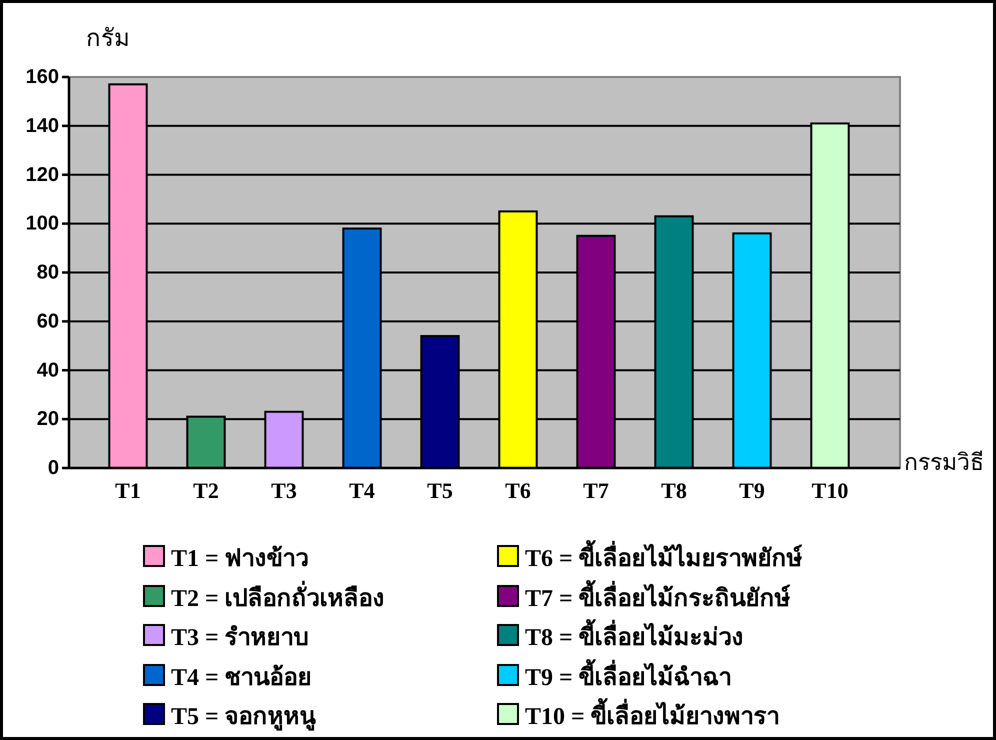 The image size is (996, 740). I want to click on y-tick-label: 20, so click(47, 419).